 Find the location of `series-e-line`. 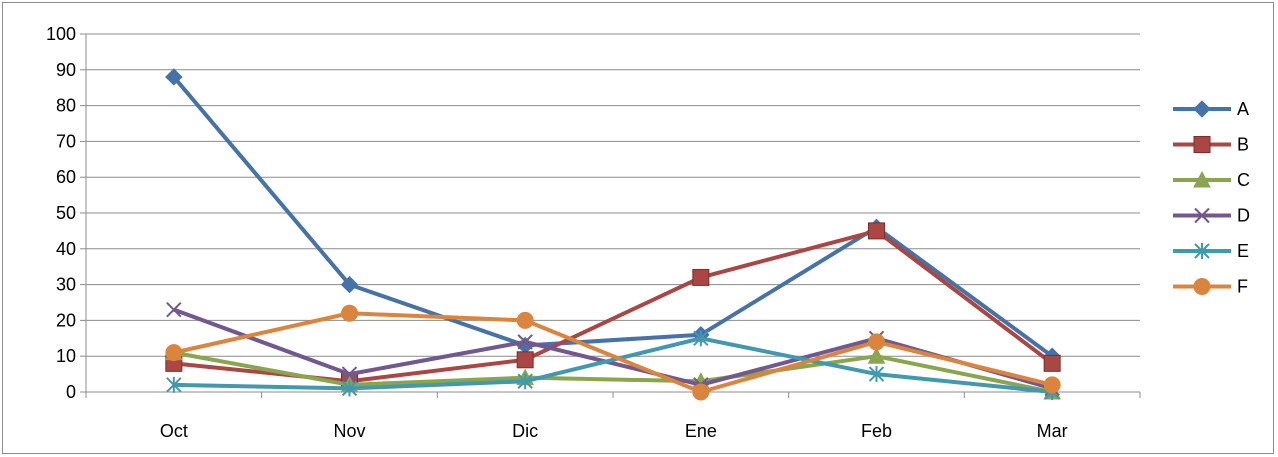

series-e-line is located at coordinates (613, 365).